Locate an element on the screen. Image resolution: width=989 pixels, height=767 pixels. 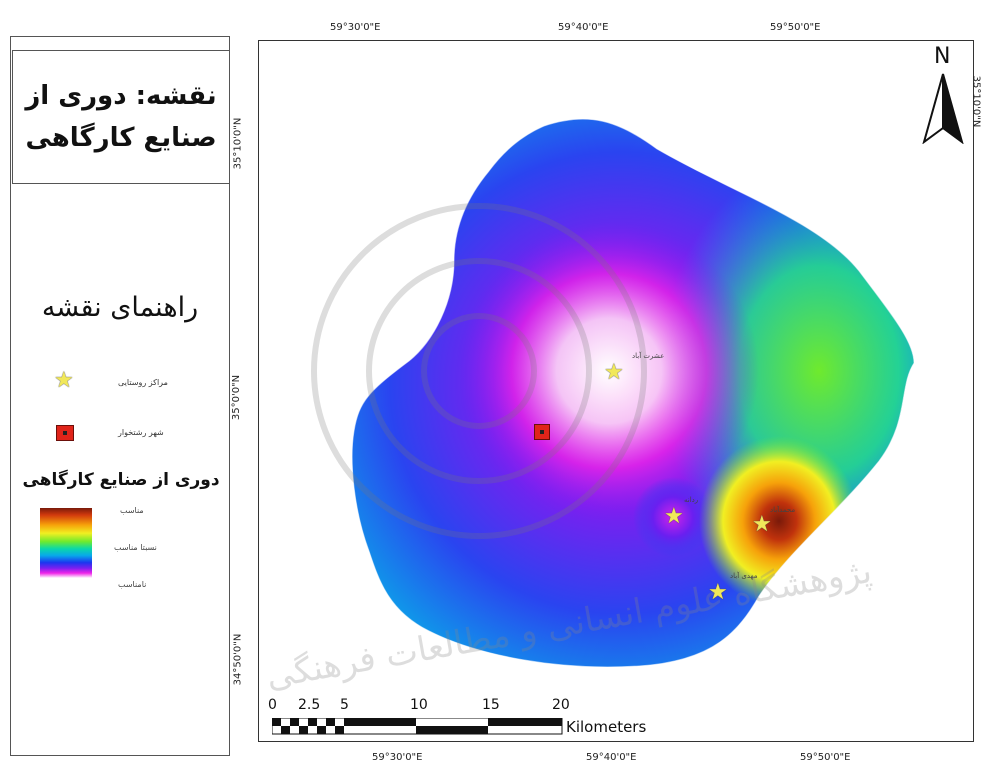
color-ramp is located at coordinates (66, 543).